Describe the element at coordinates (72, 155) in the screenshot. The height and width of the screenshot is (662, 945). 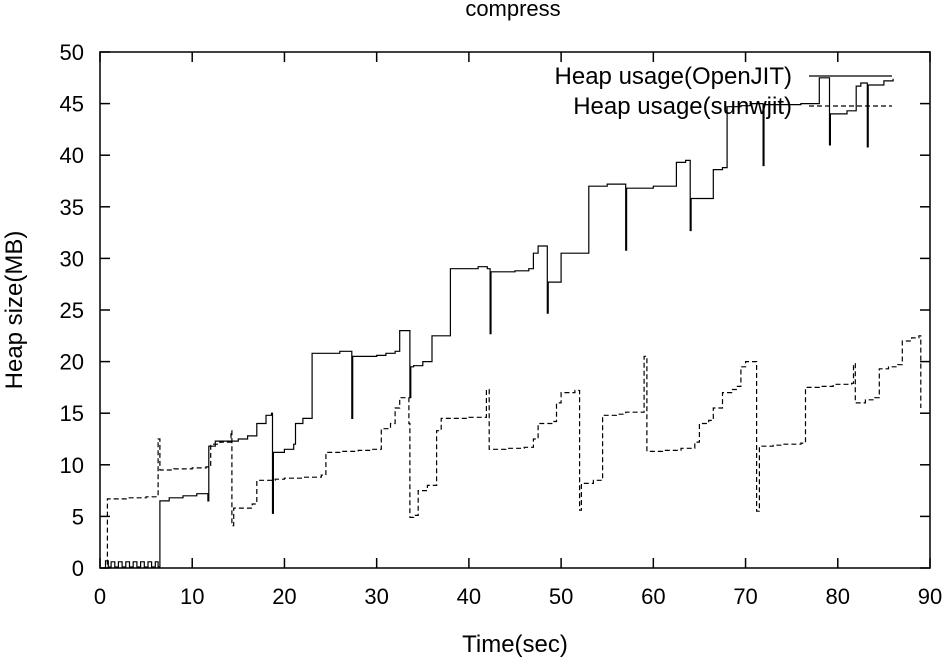
I see `y-tick-label: 40` at that location.